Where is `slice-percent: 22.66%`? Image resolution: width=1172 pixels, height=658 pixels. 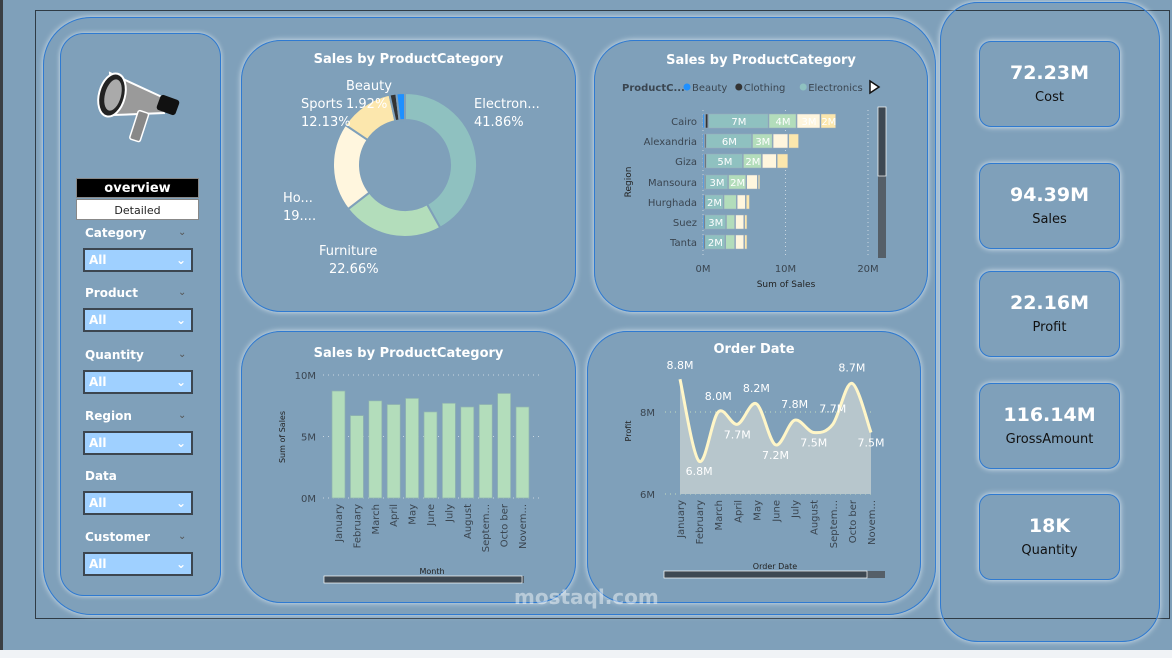
slice-percent: 22.66% is located at coordinates (354, 269).